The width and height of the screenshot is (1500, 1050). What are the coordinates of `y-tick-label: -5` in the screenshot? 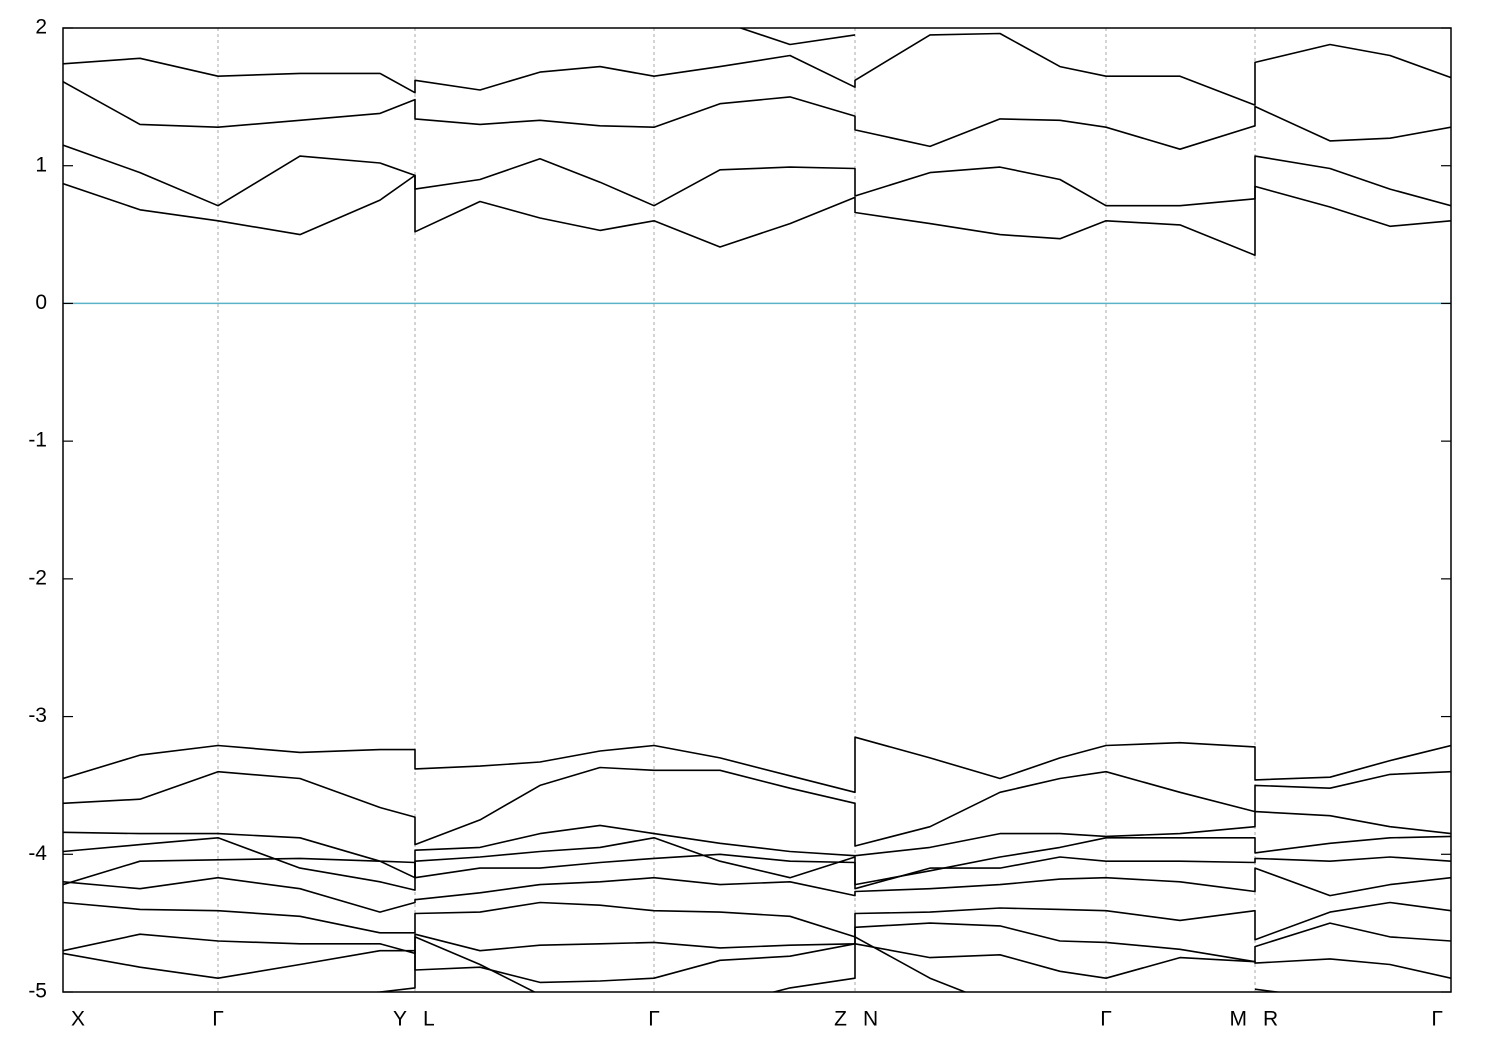 It's located at (37, 991).